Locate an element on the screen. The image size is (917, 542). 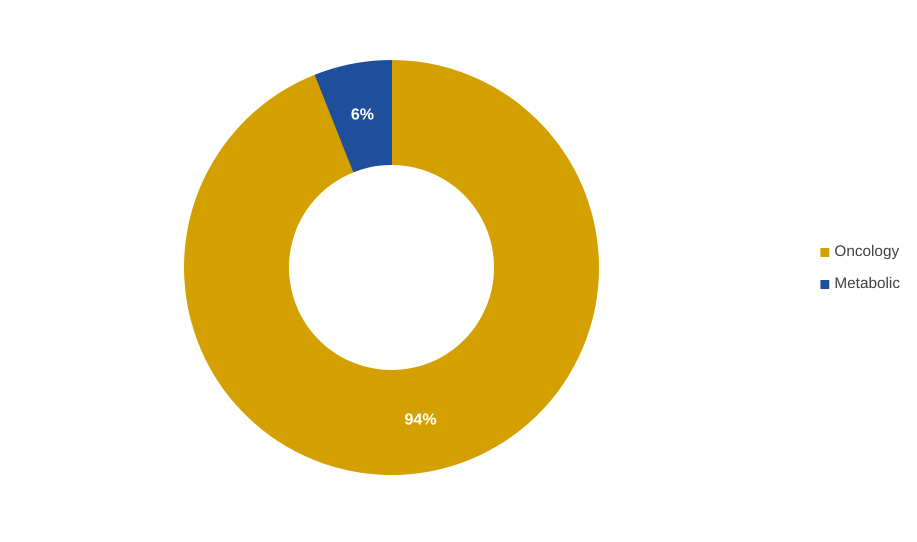
legend-label: Oncology is located at coordinates (867, 252).